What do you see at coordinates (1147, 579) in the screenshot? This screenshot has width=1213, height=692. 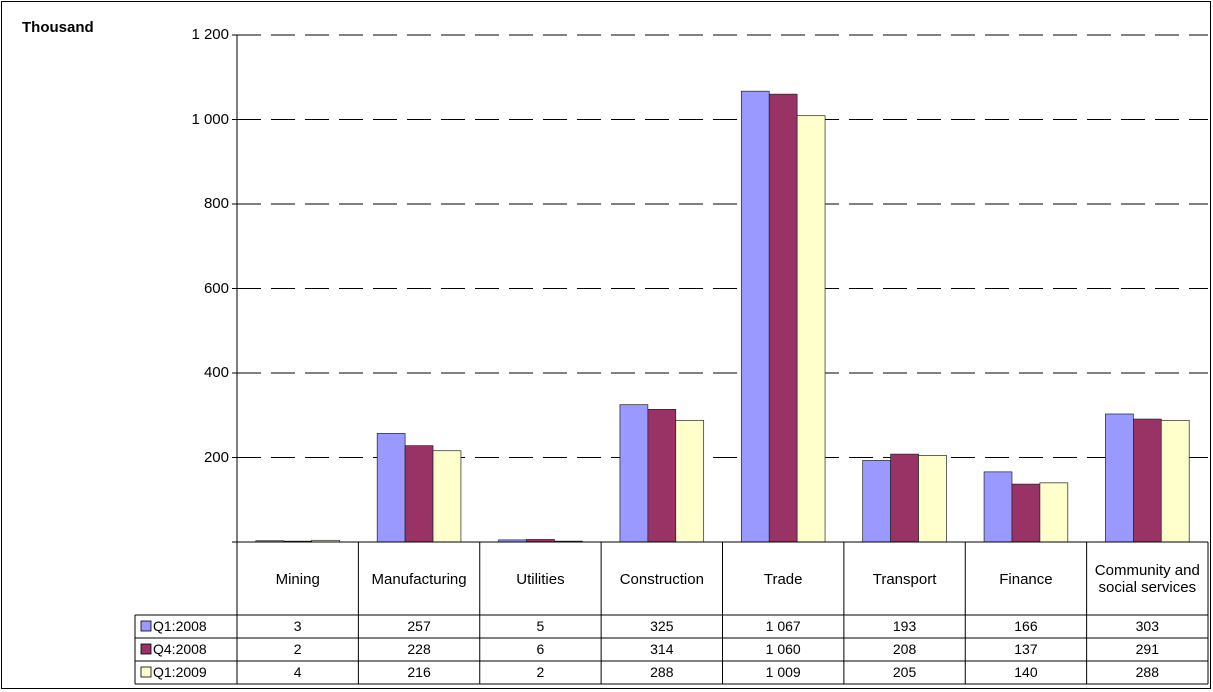 I see `category-label: Community and social services` at bounding box center [1147, 579].